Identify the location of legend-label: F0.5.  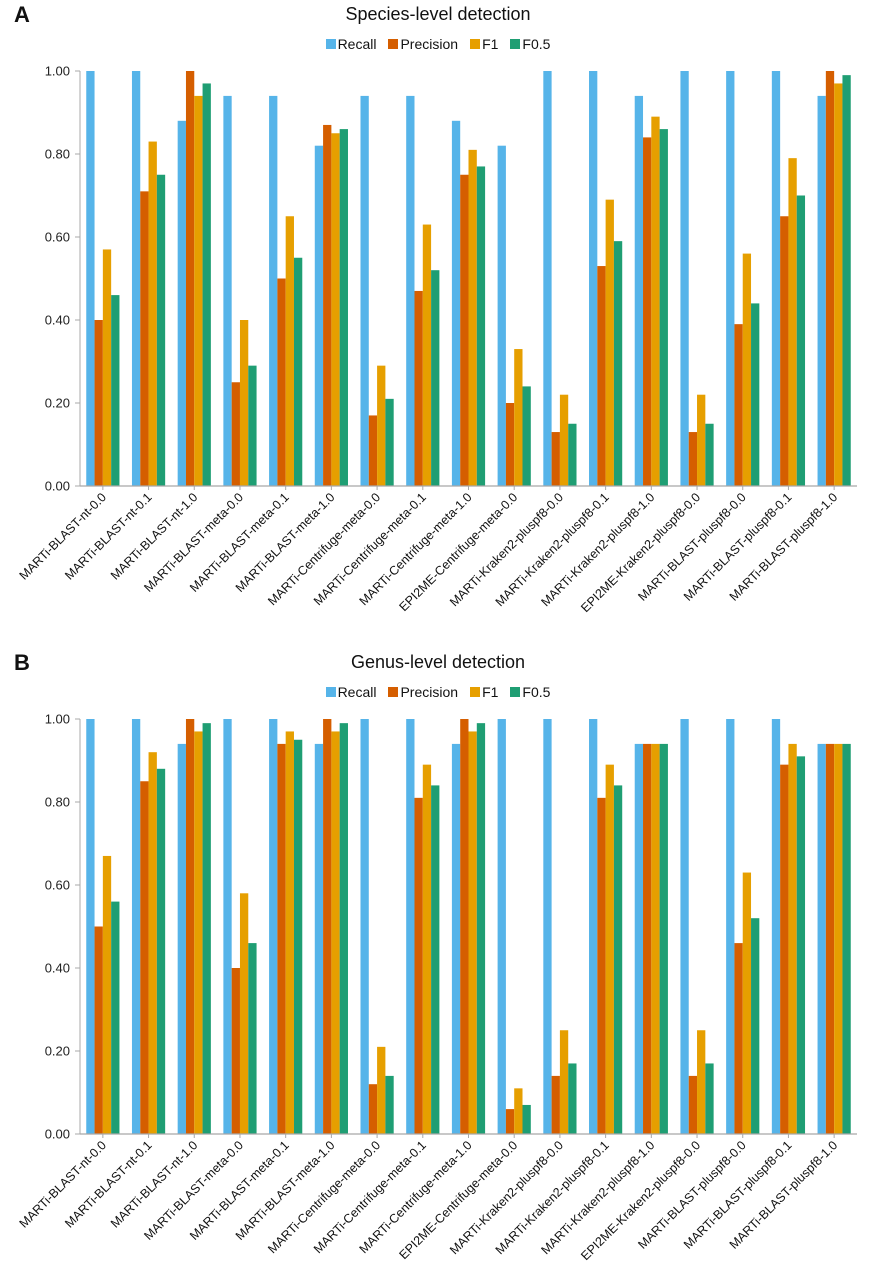
(536, 44).